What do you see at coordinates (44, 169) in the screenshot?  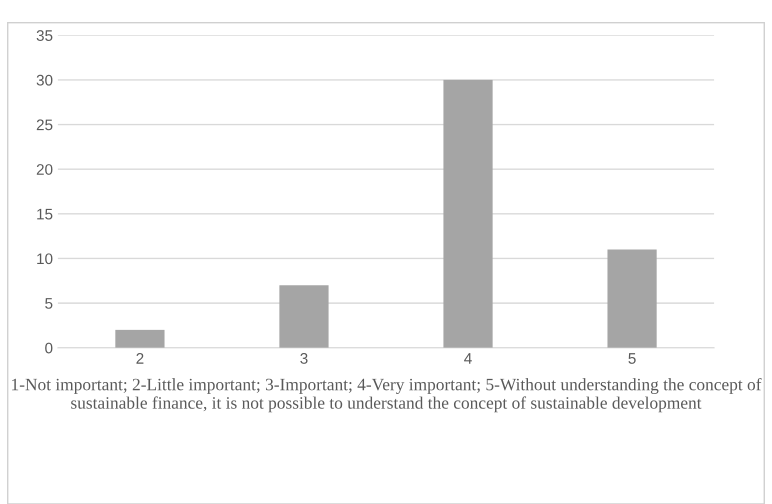 I see `y-tick-label: 20` at bounding box center [44, 169].